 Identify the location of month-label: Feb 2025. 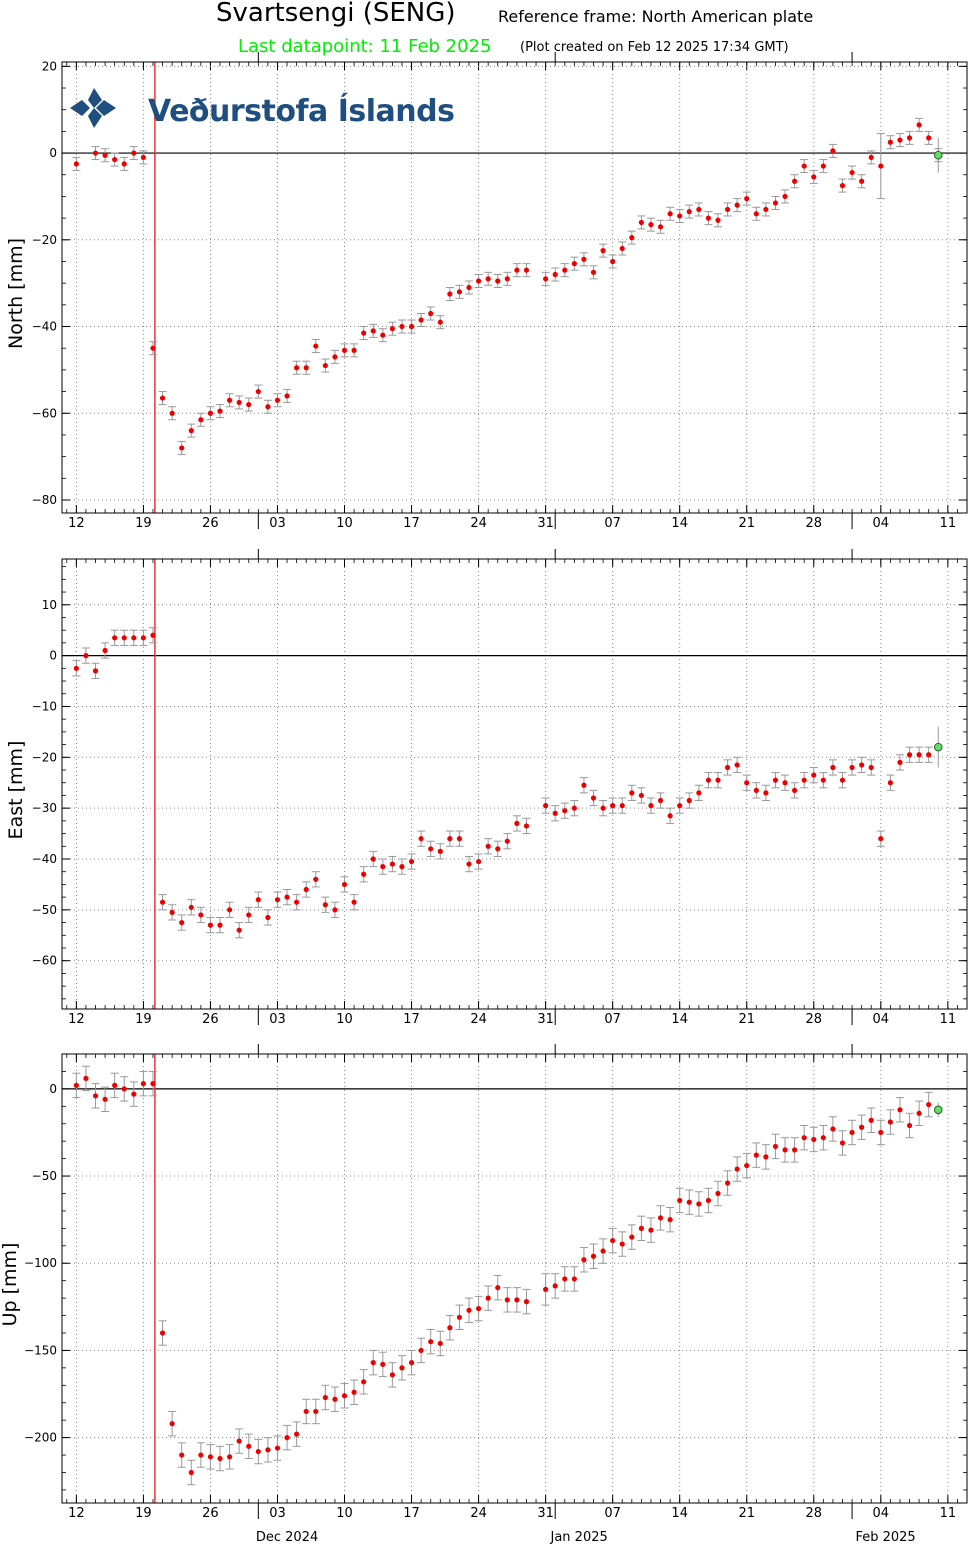
(885, 1537).